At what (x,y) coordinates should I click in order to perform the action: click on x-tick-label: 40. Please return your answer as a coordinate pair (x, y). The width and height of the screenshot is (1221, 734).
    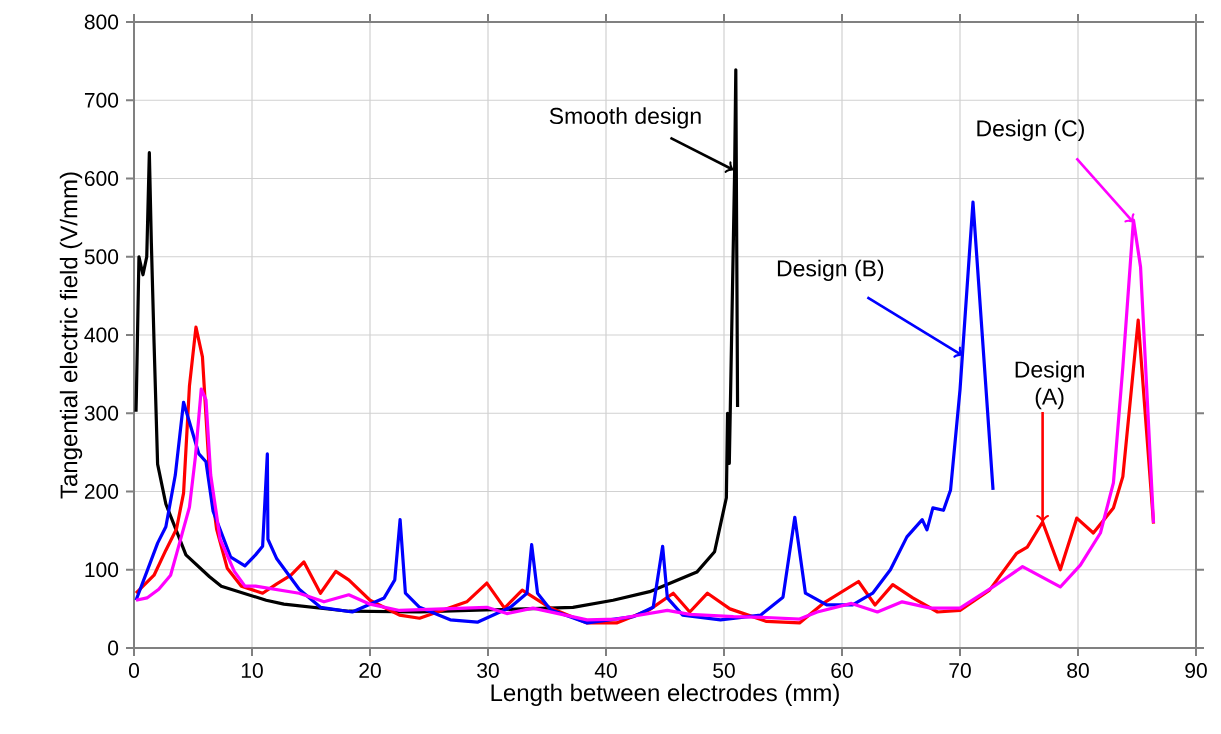
    Looking at the image, I should click on (605, 670).